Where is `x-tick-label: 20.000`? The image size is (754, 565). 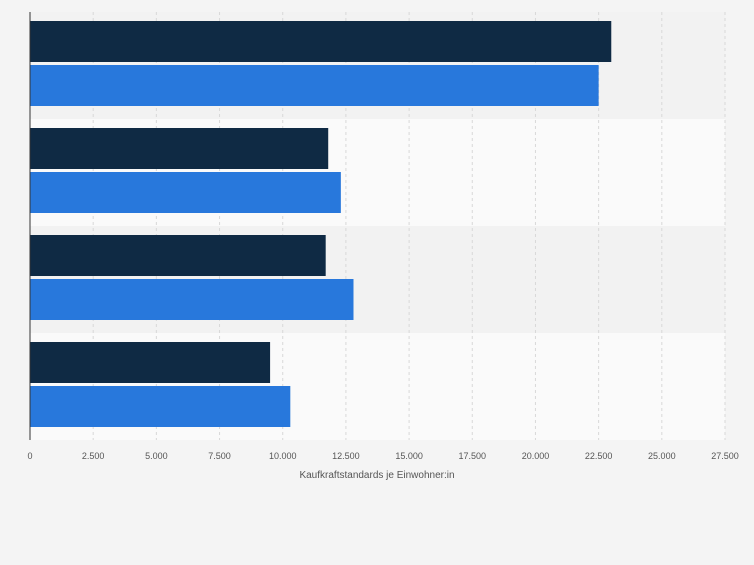 x-tick-label: 20.000 is located at coordinates (536, 456).